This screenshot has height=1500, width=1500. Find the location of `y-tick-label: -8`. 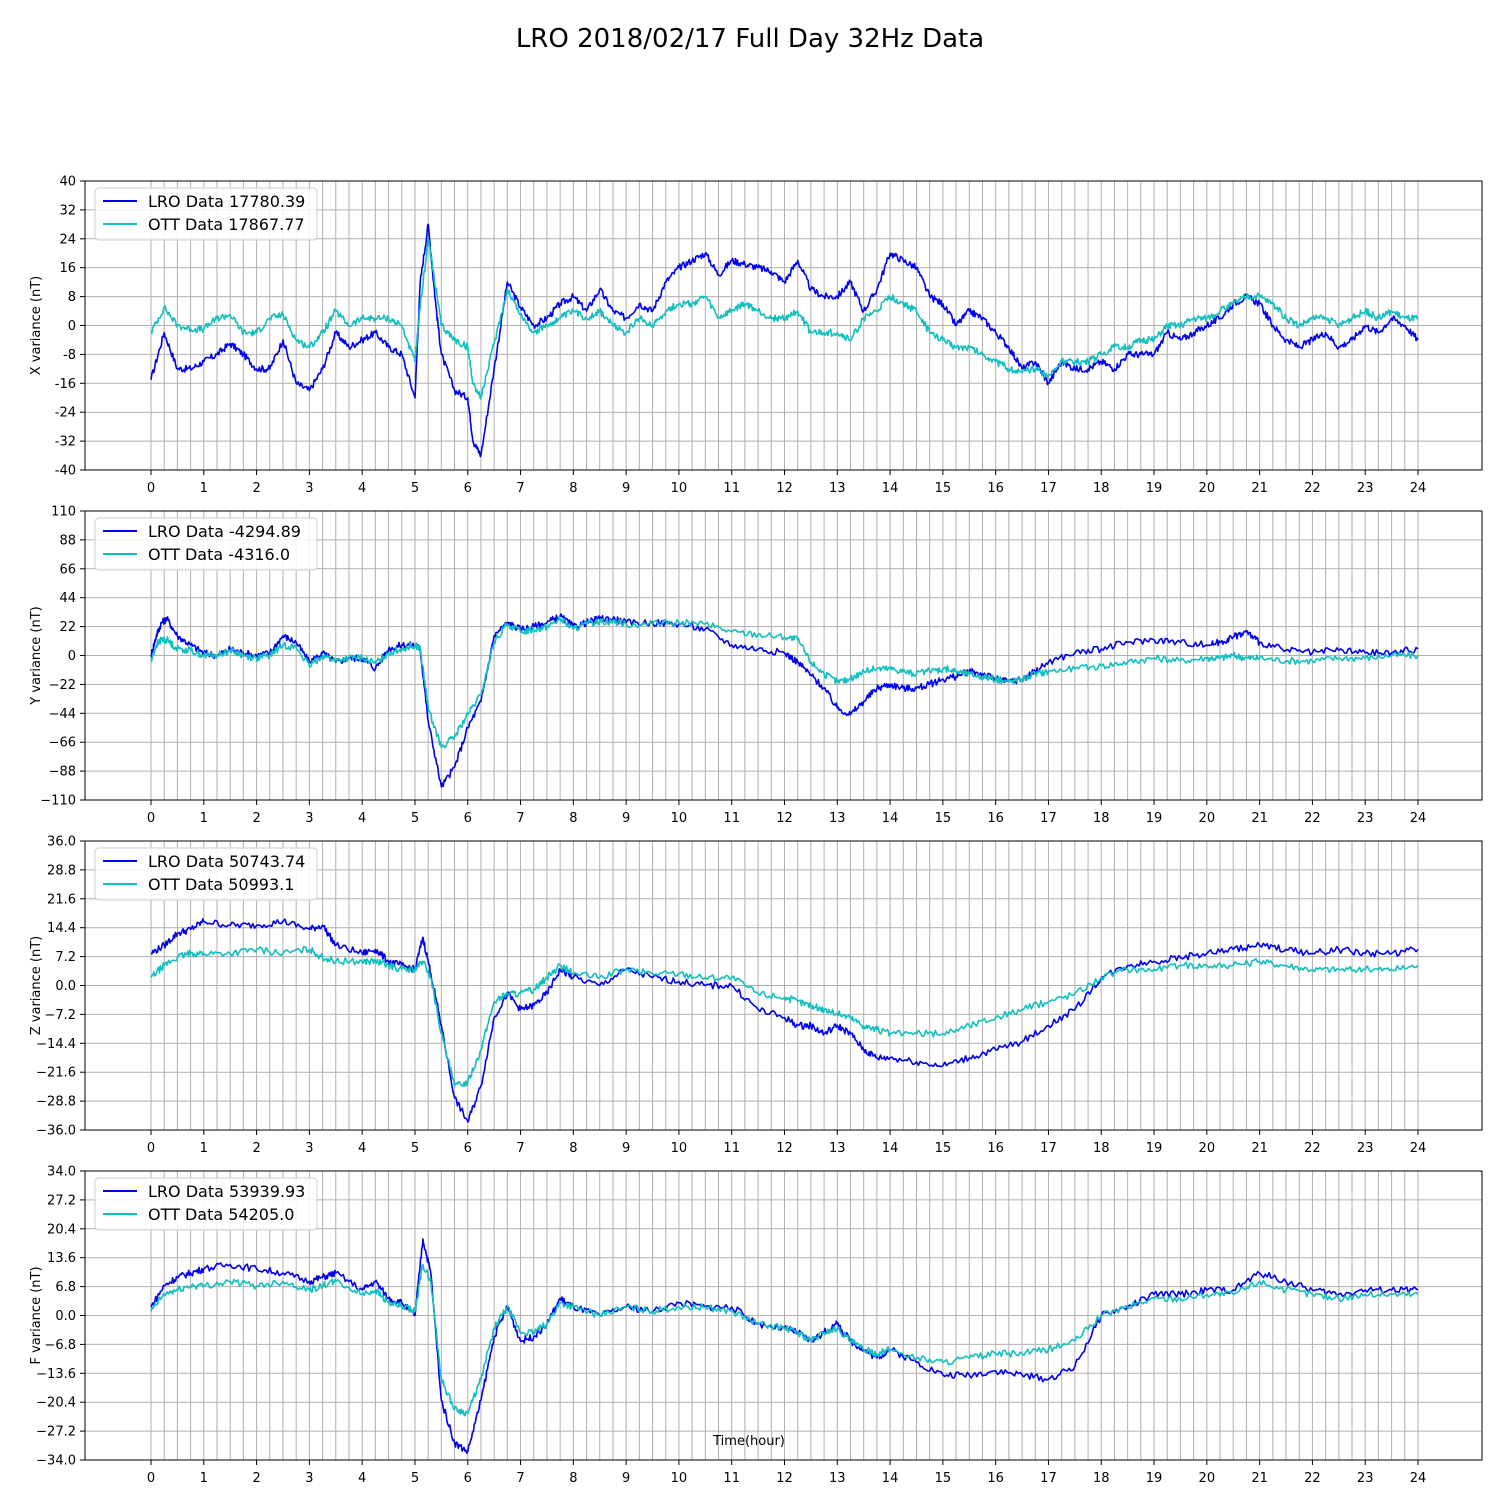

y-tick-label: -8 is located at coordinates (69, 355).